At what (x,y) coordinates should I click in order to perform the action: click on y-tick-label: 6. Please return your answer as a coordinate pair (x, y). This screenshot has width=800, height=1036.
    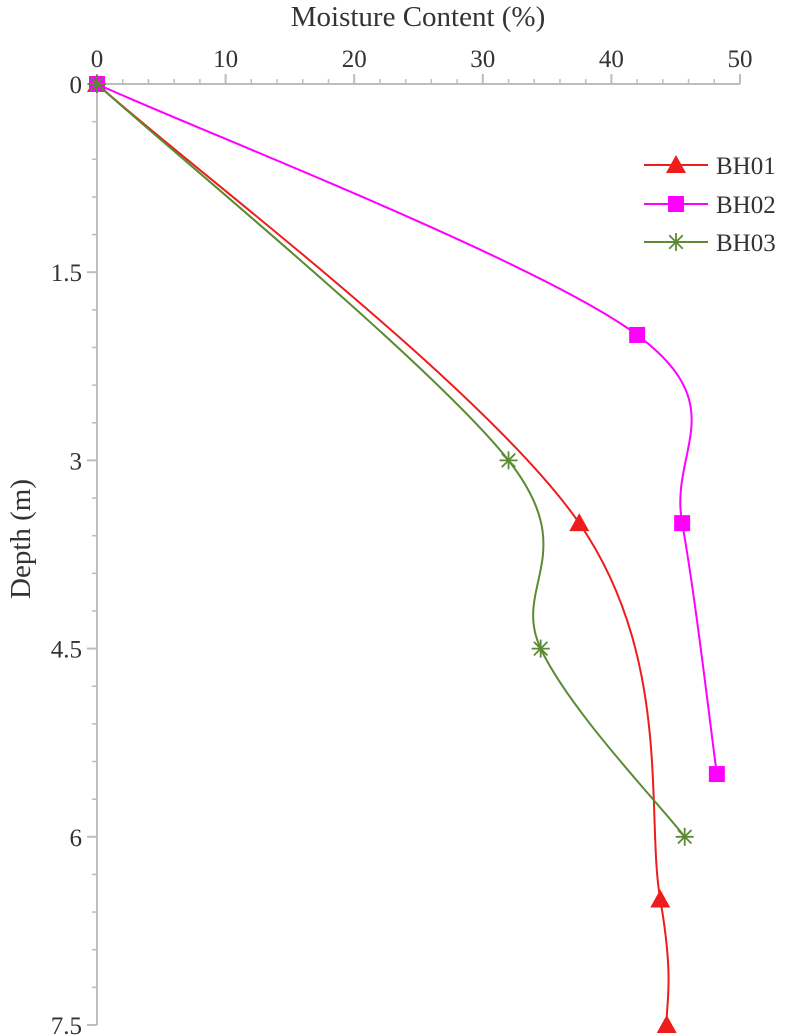
    Looking at the image, I should click on (76, 838).